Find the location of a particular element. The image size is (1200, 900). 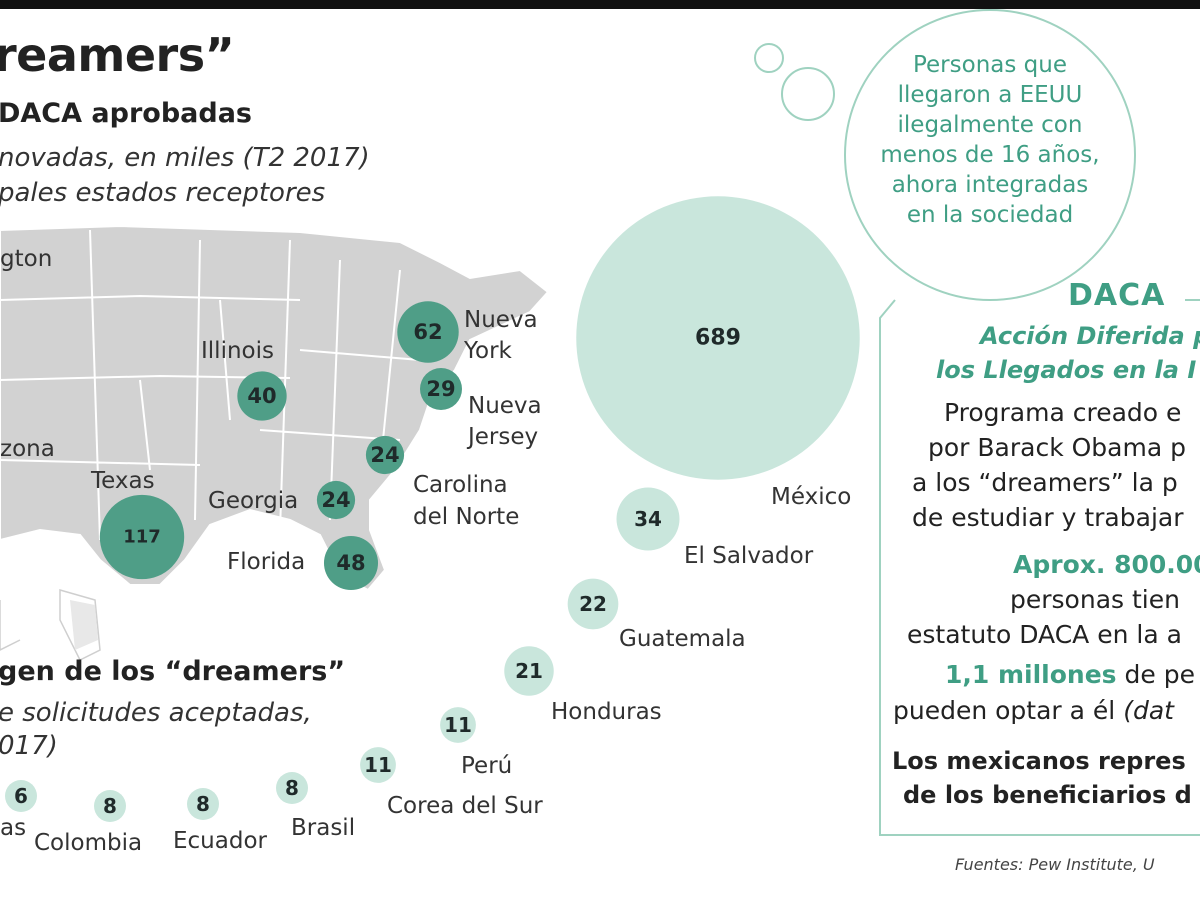

country-ecuador-value: 8 is located at coordinates (203, 804).